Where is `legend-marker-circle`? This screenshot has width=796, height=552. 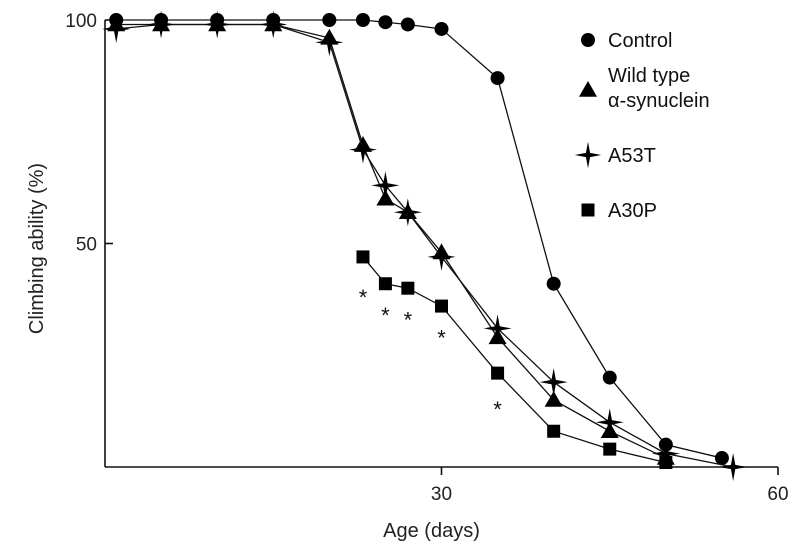
legend-marker-circle is located at coordinates (588, 40).